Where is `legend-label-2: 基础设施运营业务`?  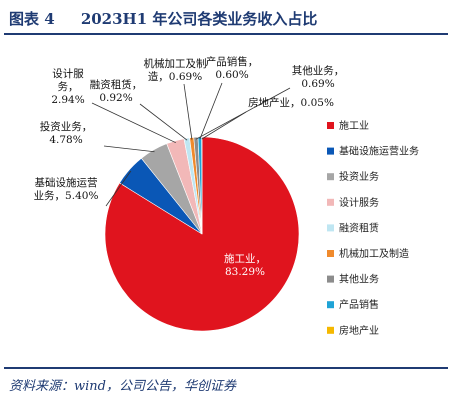 legend-label-2: 基础设施运营业务 is located at coordinates (379, 151).